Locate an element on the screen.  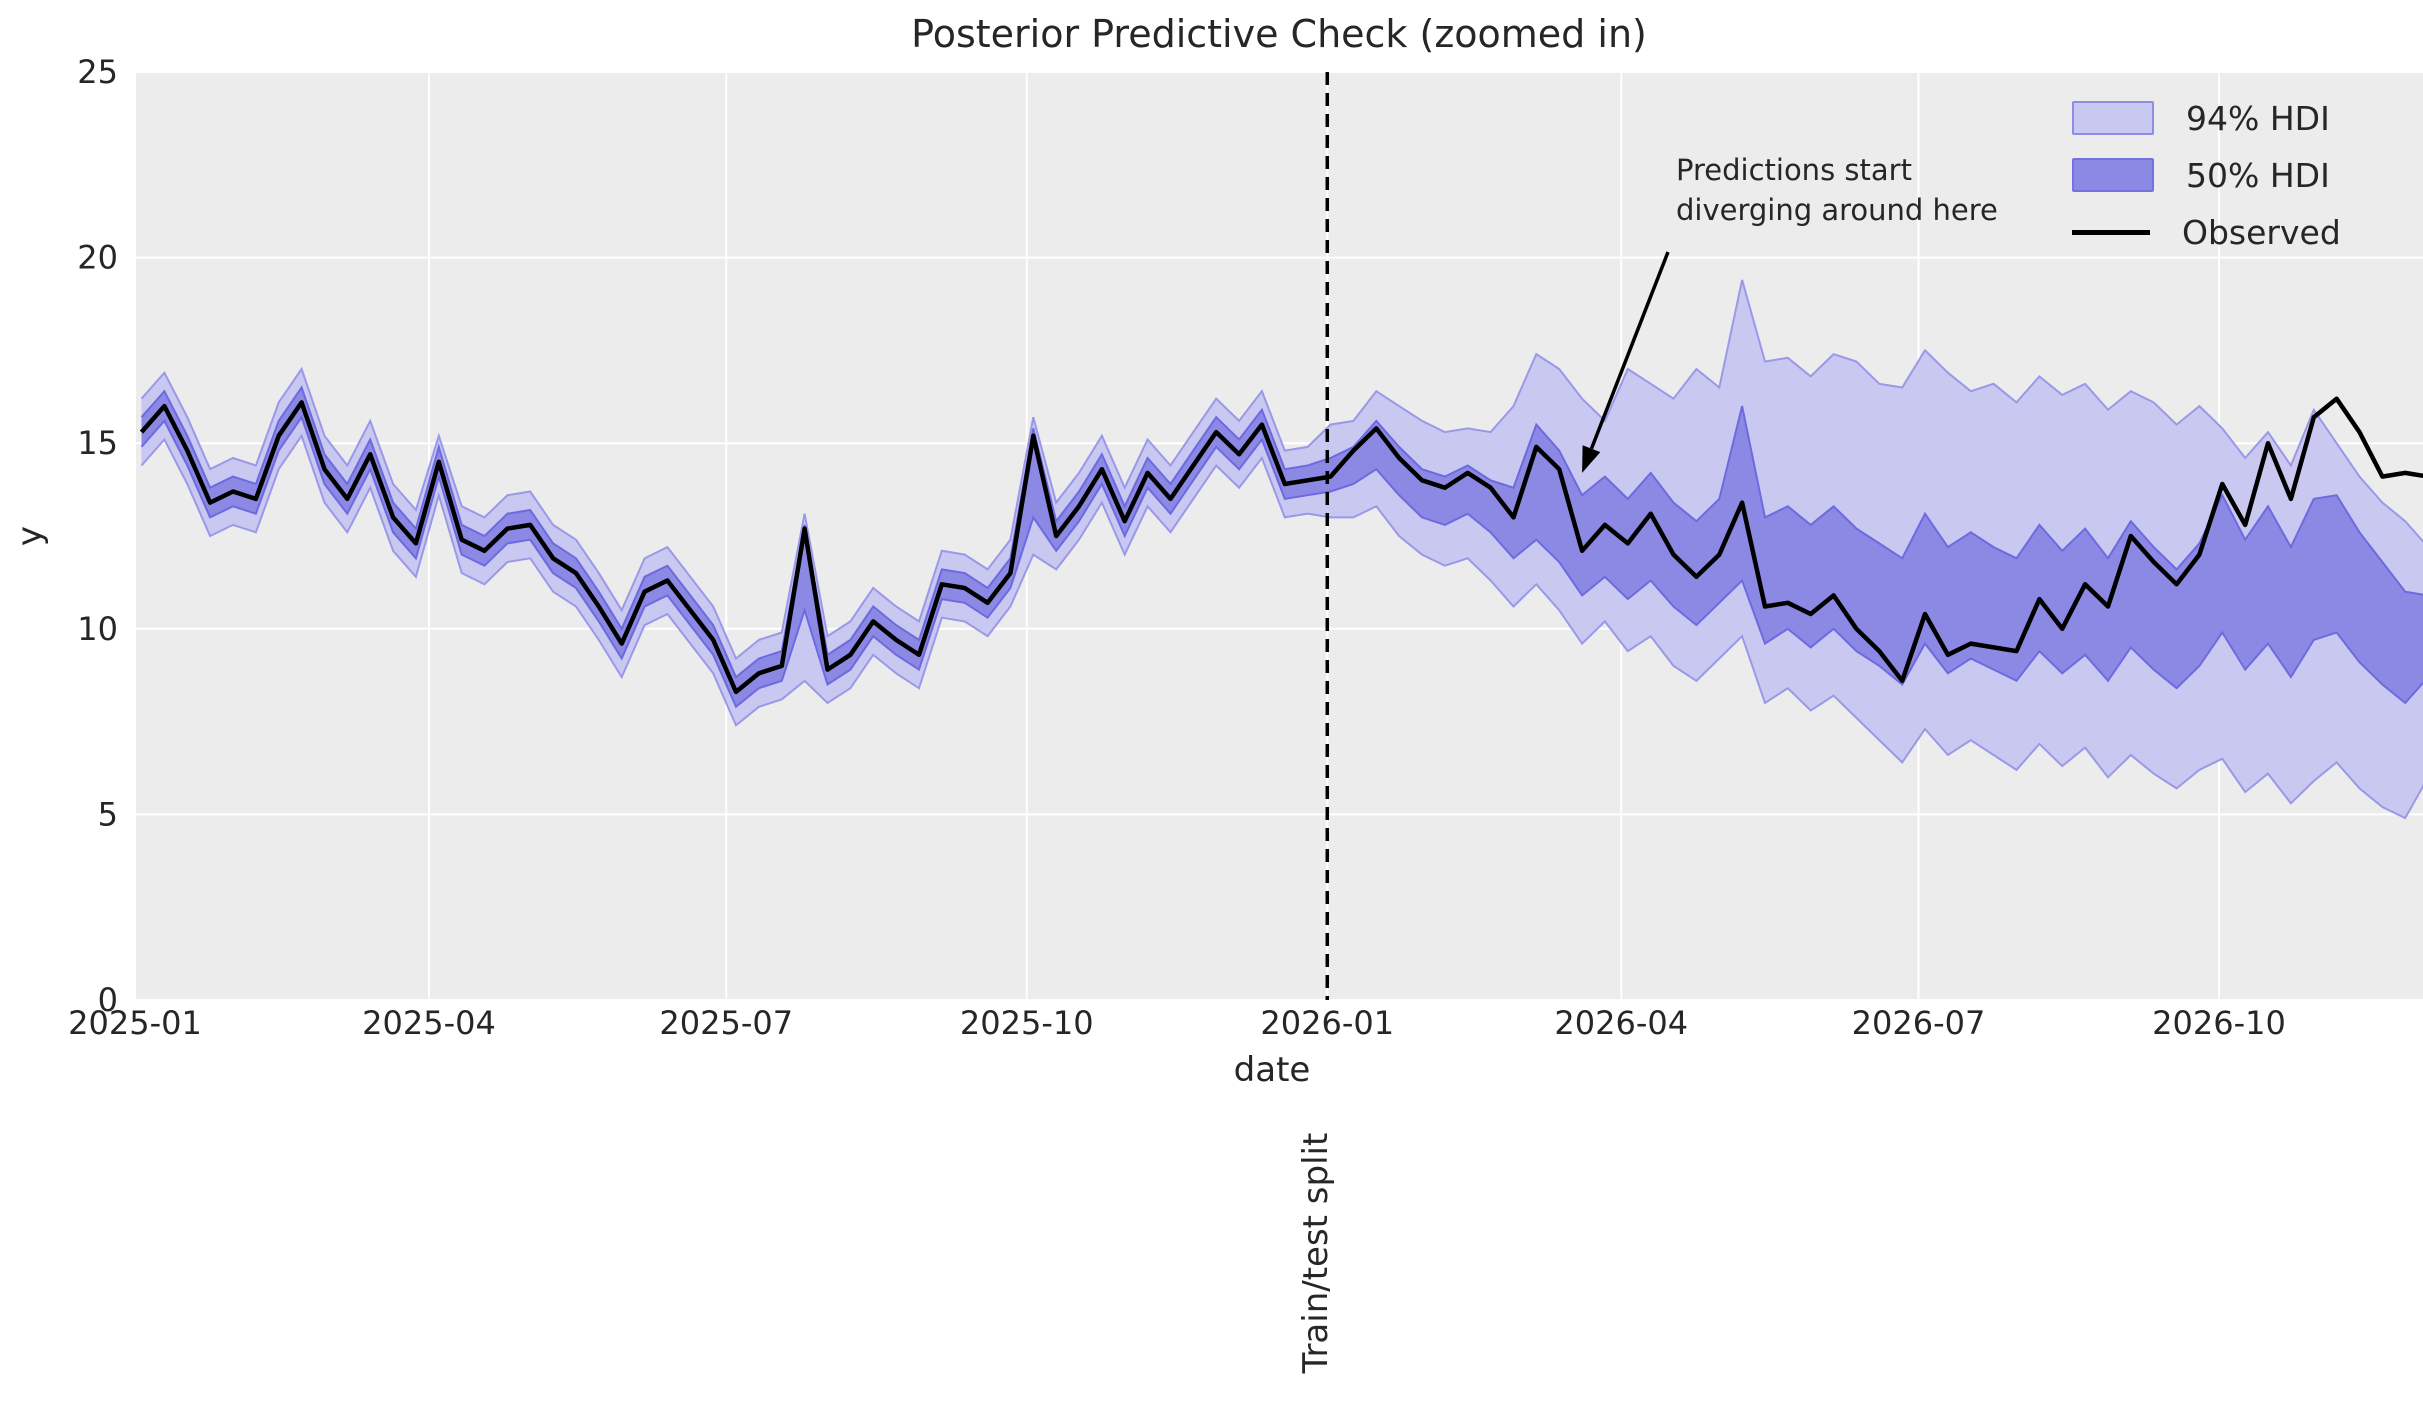
legend-item-94-hdi: 94% HDI is located at coordinates (2206, 118).